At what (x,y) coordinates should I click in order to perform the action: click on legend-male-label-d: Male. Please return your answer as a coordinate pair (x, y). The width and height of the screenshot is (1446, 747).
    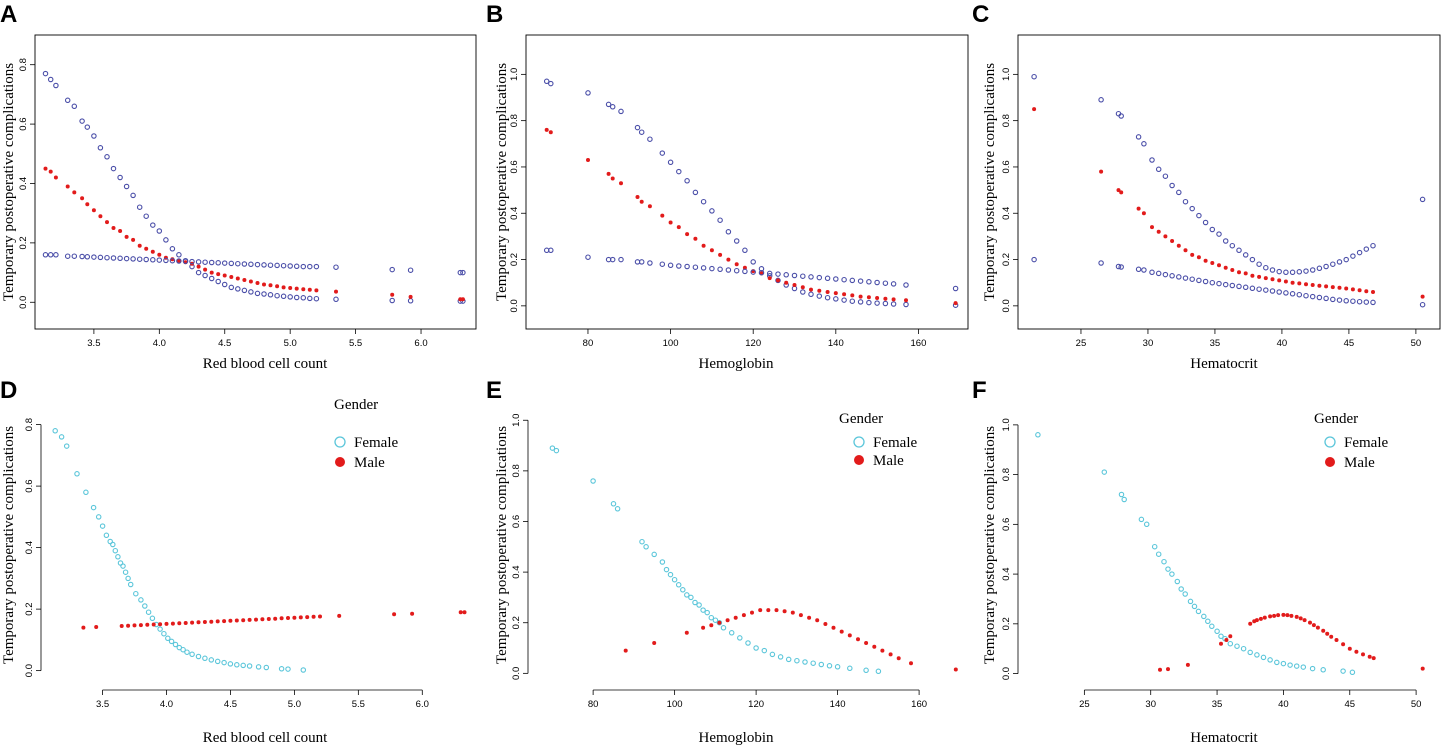
    Looking at the image, I should click on (369, 463).